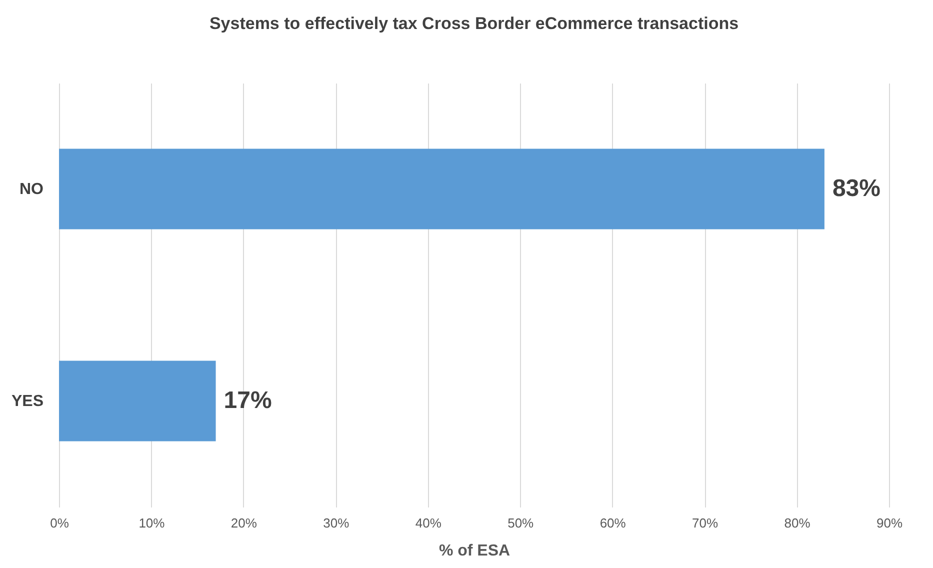 The height and width of the screenshot is (568, 933). Describe the element at coordinates (32, 189) in the screenshot. I see `y-tick-label: NO` at that location.